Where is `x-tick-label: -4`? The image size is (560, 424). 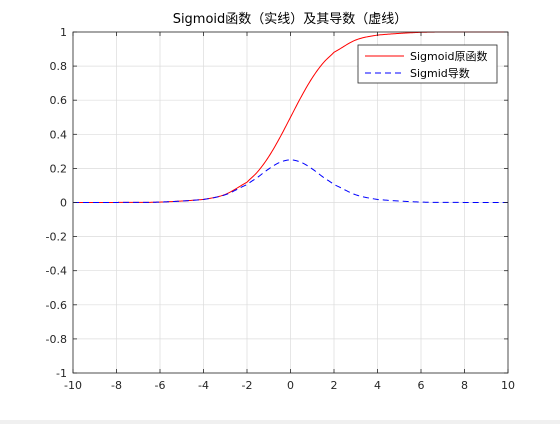 x-tick-label: -4 is located at coordinates (203, 385).